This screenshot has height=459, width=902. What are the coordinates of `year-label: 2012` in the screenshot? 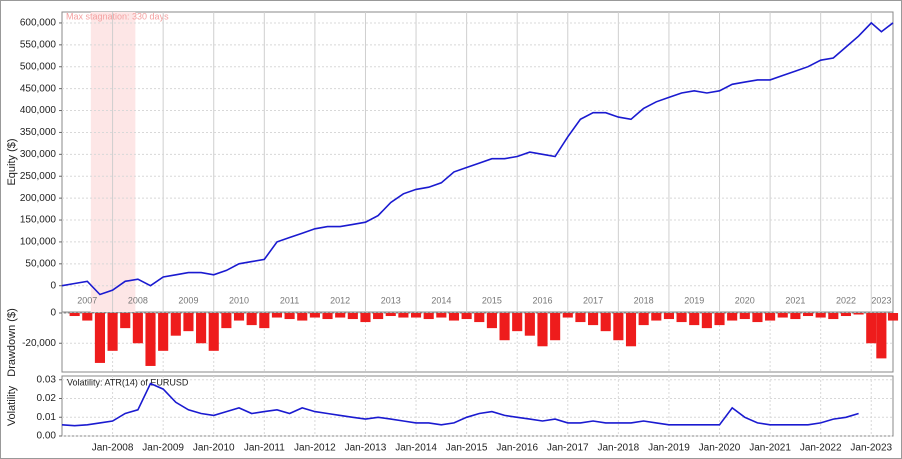 It's located at (340, 300).